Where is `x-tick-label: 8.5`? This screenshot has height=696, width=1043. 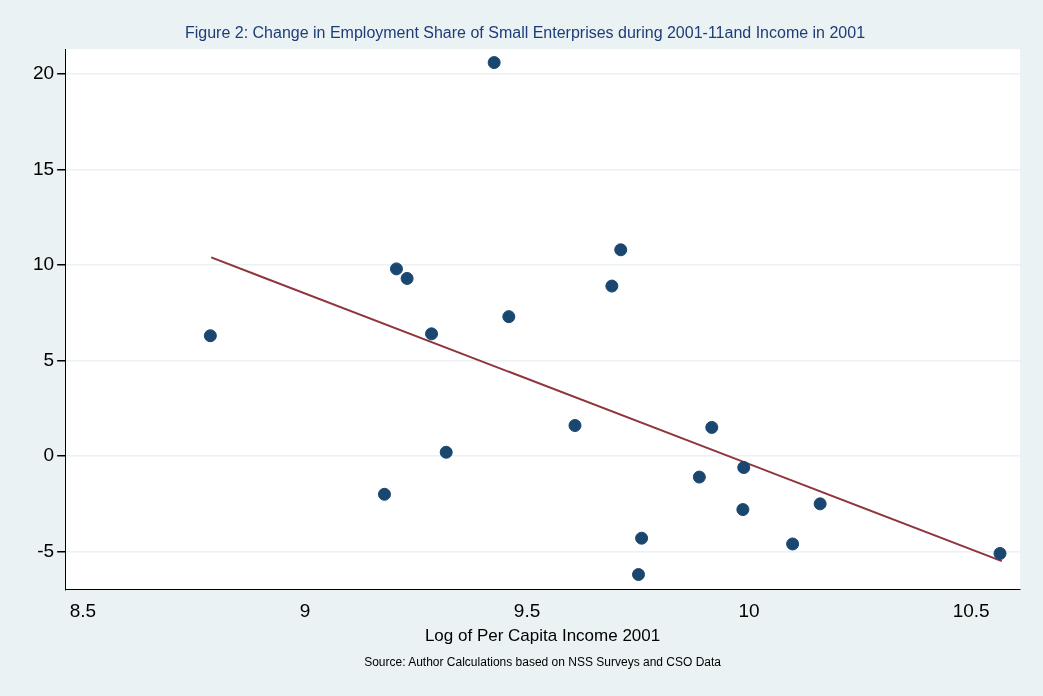
x-tick-label: 8.5 is located at coordinates (83, 611).